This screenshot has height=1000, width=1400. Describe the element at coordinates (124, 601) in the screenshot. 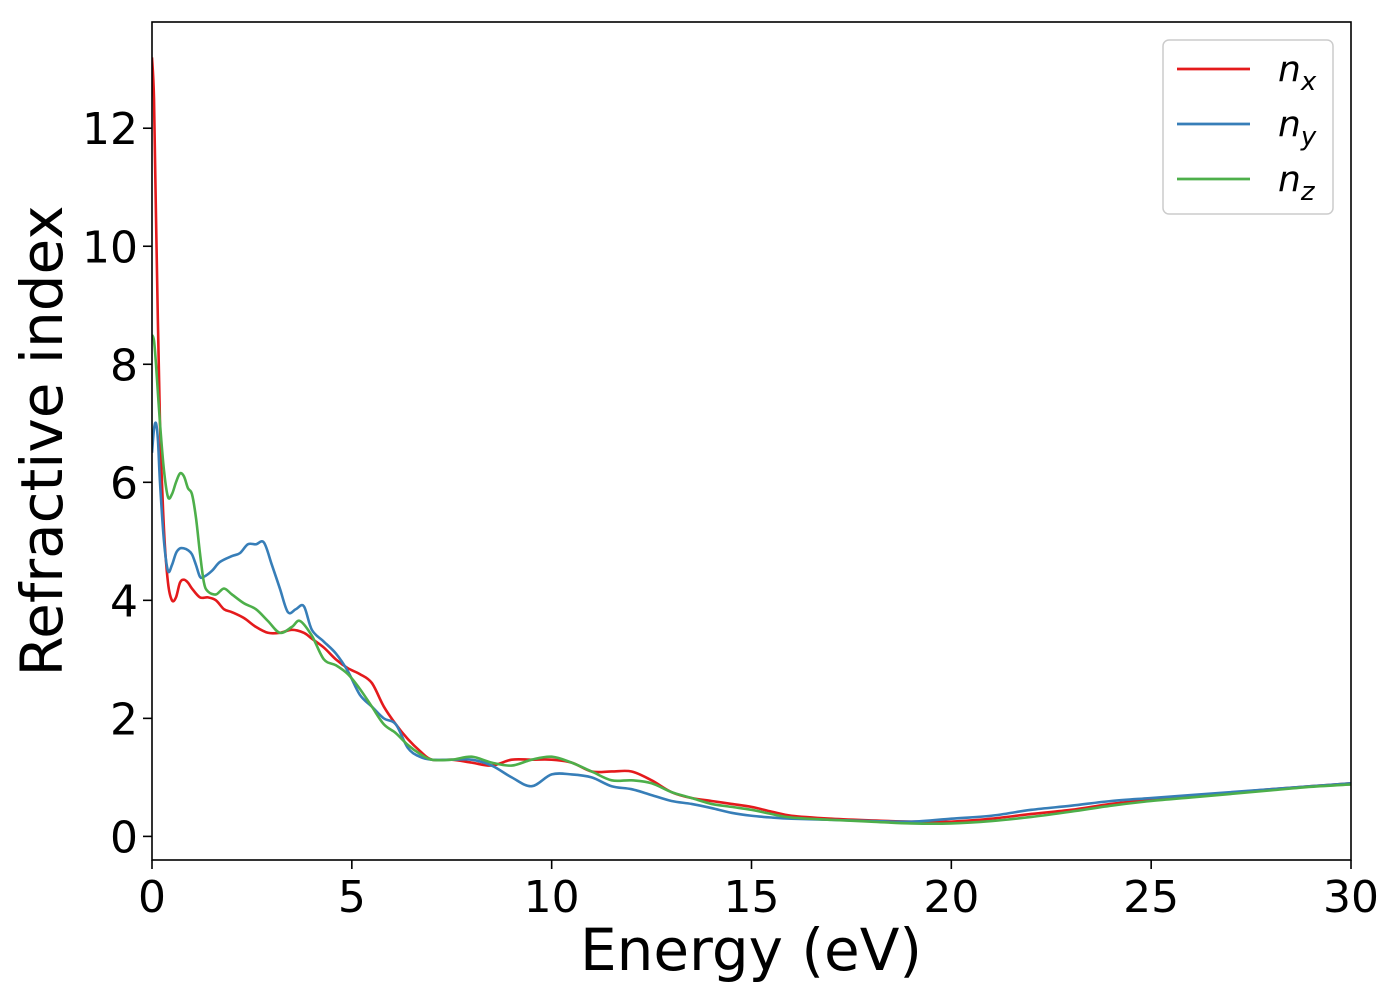

I see `y-tick-label: 4` at that location.